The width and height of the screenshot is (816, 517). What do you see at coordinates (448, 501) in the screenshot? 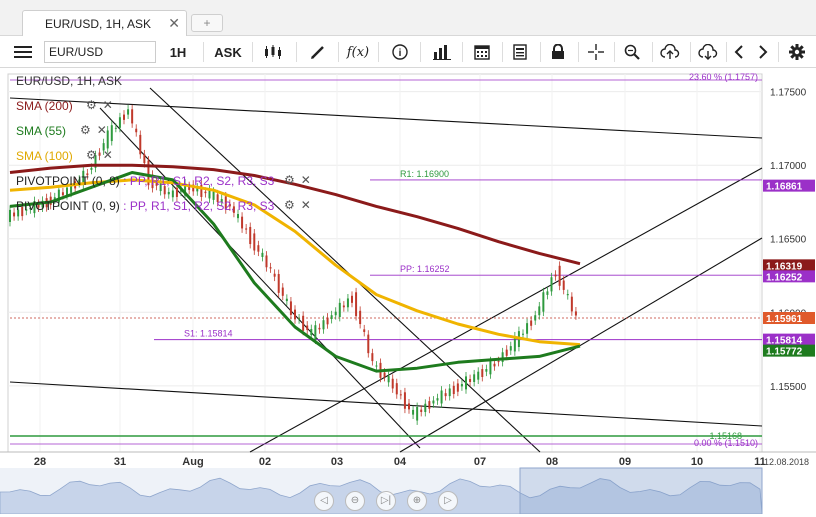
I see `scroll-right-button: ▷` at bounding box center [448, 501].